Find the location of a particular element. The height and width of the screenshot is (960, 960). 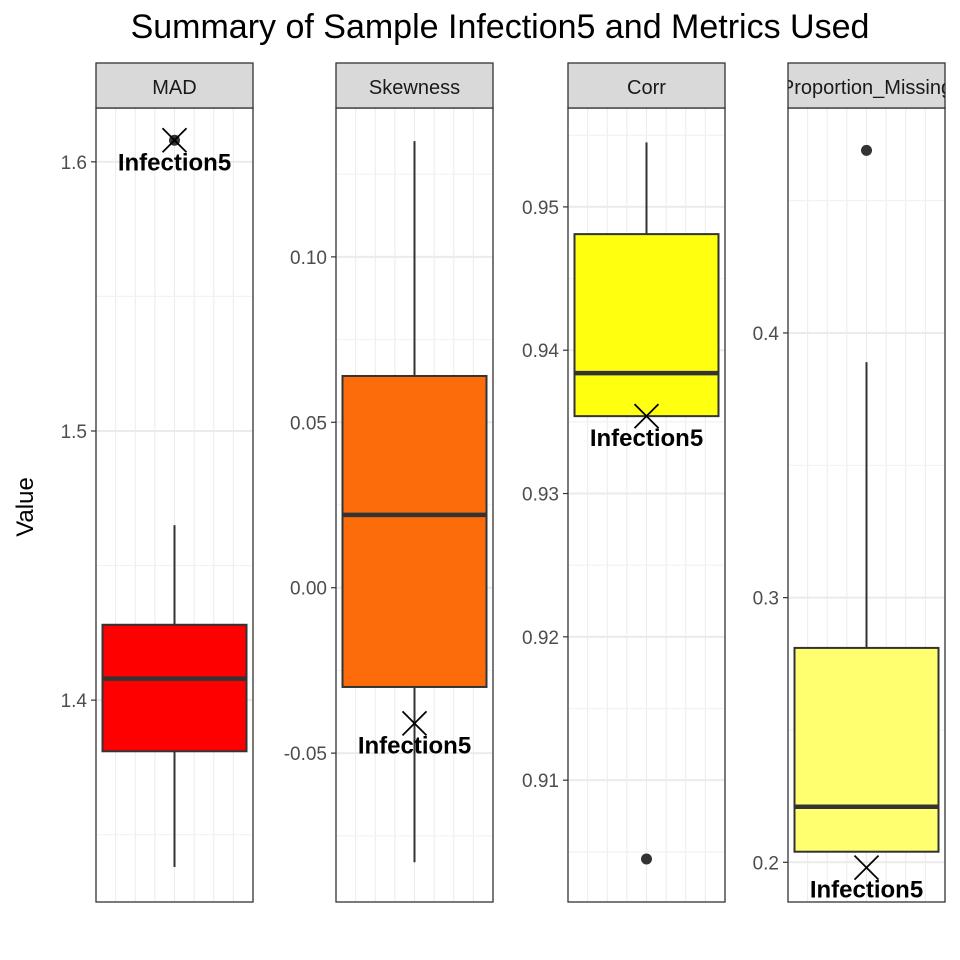

y-tick-label: 0.93 is located at coordinates (540, 495).